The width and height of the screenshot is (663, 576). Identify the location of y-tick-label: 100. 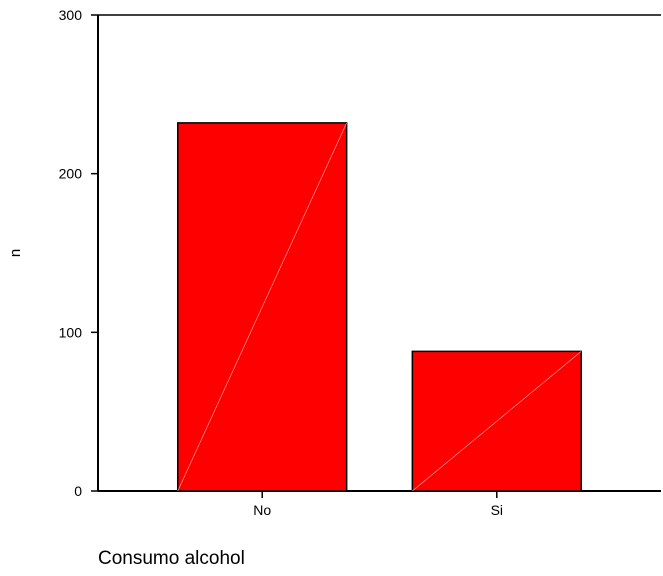
(71, 332).